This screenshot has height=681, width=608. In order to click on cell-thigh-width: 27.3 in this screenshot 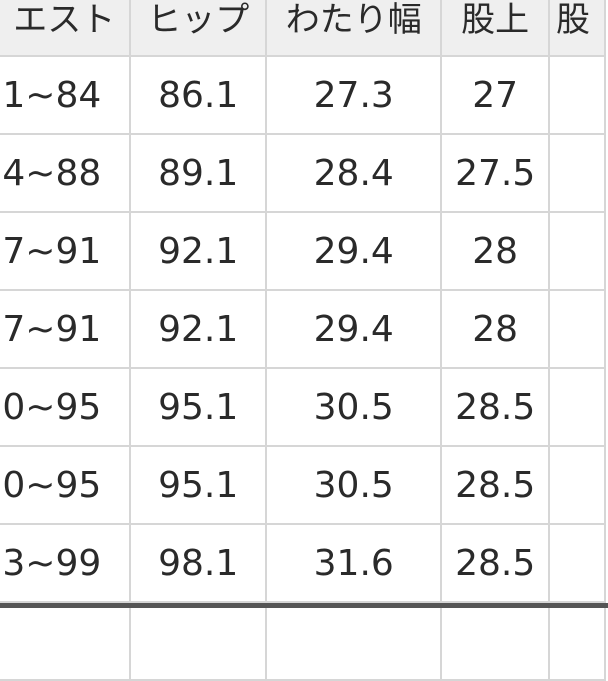, I will do `click(354, 95)`.